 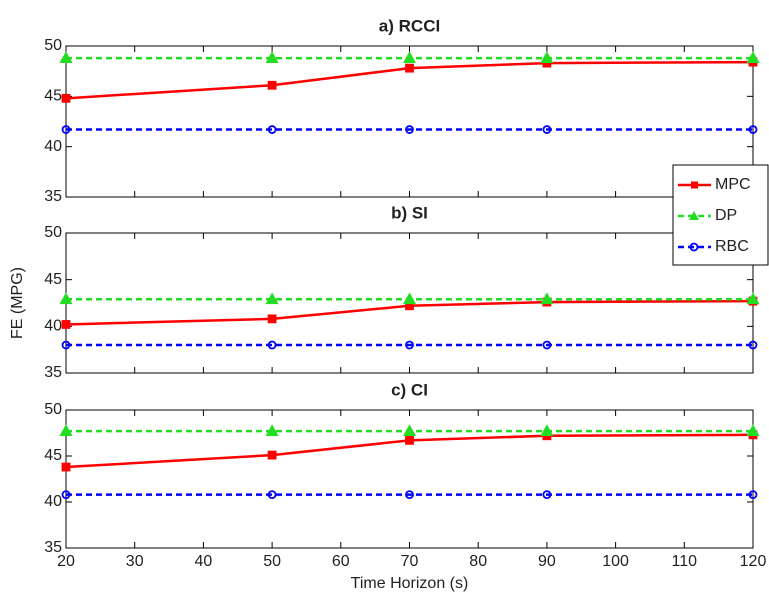 What do you see at coordinates (685, 561) in the screenshot?
I see `x-tick-label: 110` at bounding box center [685, 561].